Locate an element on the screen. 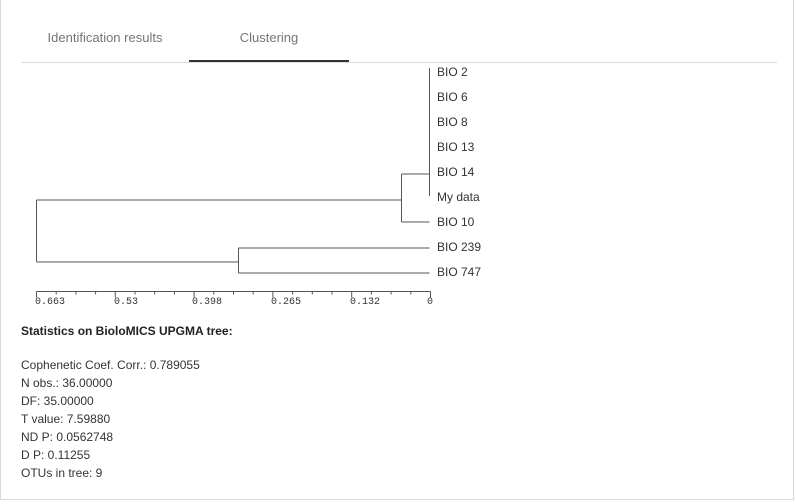 Image resolution: width=796 pixels, height=504 pixels. tab-clustering: Clustering is located at coordinates (269, 37).